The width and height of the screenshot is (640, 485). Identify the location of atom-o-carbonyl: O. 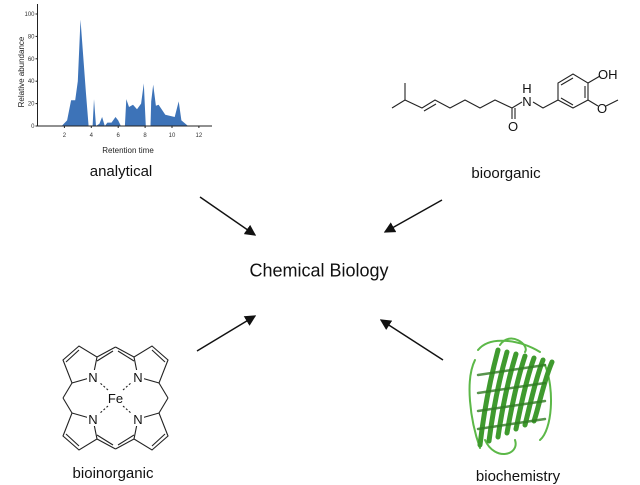
(513, 126).